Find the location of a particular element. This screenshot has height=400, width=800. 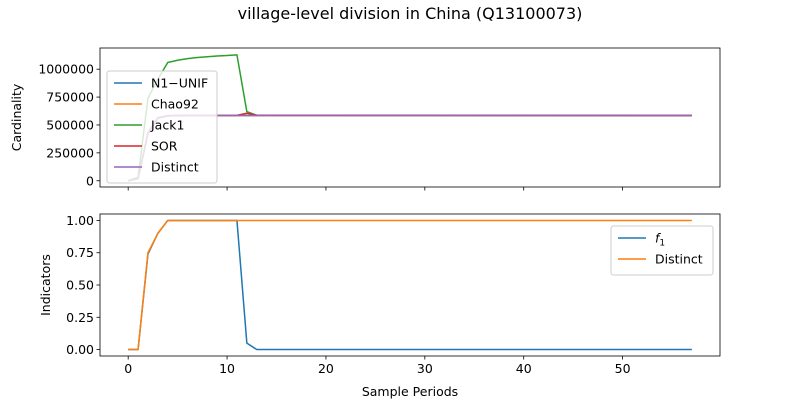

y-axis-label: Indicators is located at coordinates (45, 285).